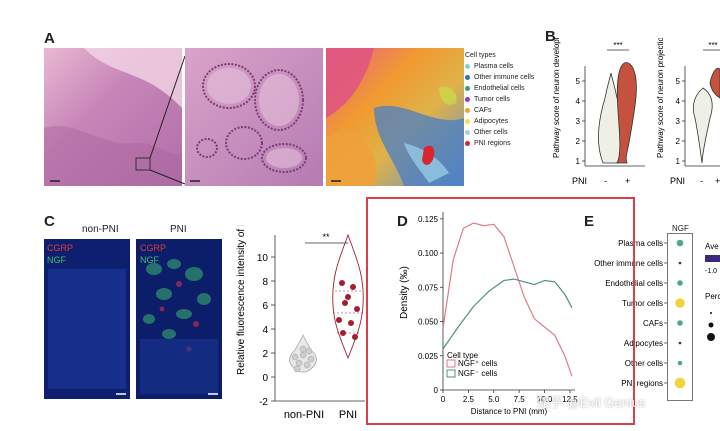 This screenshot has height=431, width=720. What do you see at coordinates (477, 363) in the screenshot?
I see `d-legend-label-0: NGF⁺ cells` at bounding box center [477, 363].